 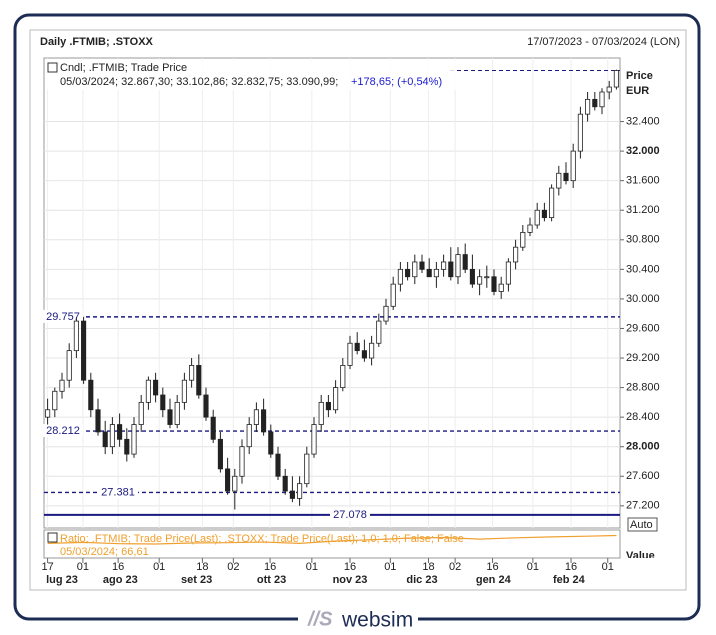 I want to click on month-label: set 23, so click(x=196, y=580).